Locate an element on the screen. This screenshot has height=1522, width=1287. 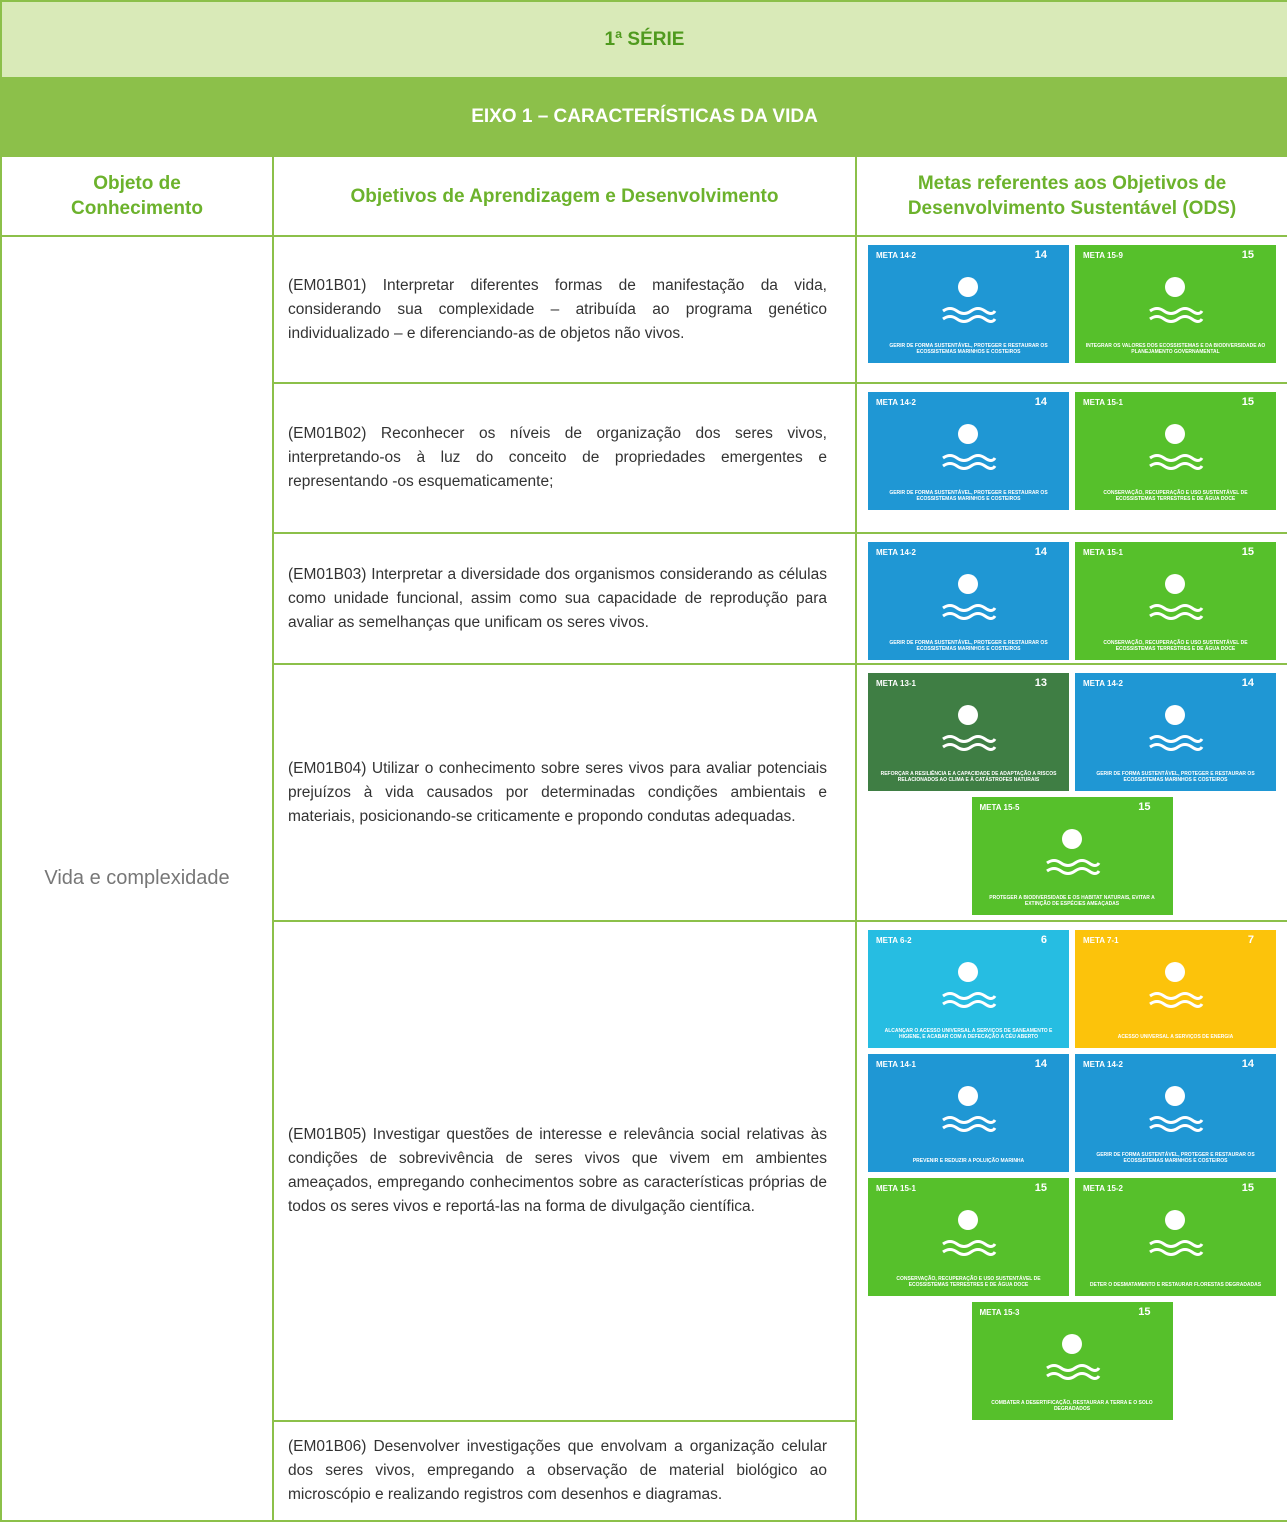
badge-label: META 7-1 is located at coordinates (1101, 940).